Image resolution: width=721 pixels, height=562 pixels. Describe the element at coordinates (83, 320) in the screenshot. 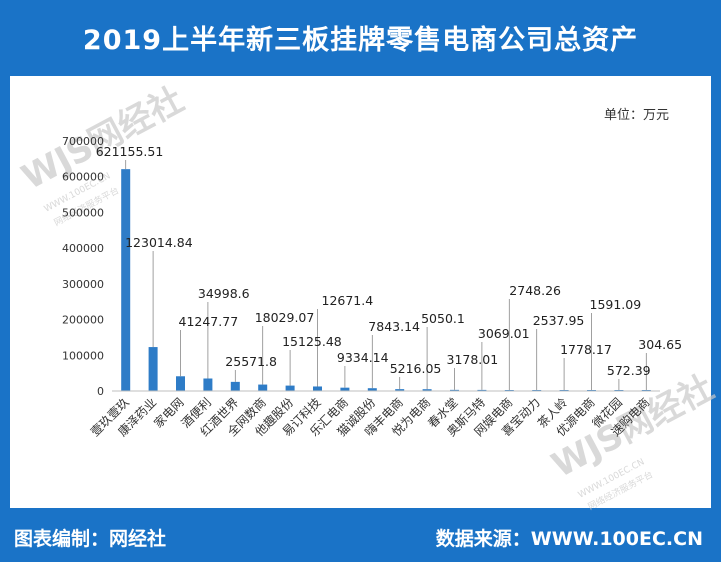

I see `y-tick-label: 200000` at that location.